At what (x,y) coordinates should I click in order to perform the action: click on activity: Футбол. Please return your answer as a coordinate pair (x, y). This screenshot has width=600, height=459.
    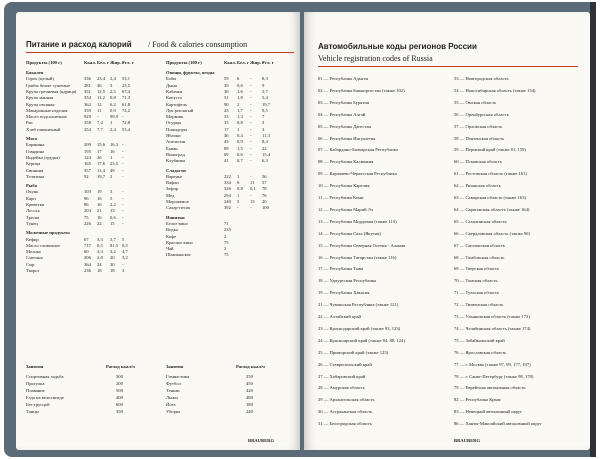
    Looking at the image, I should click on (173, 383).